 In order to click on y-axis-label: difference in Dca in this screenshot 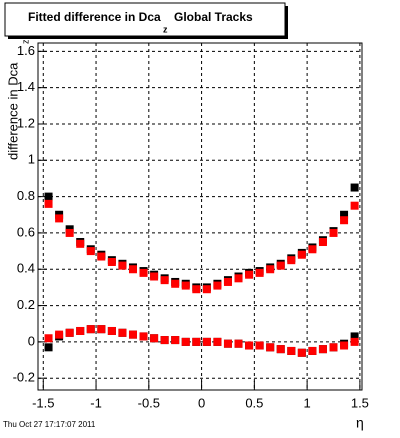, I will do `click(12, 111)`.